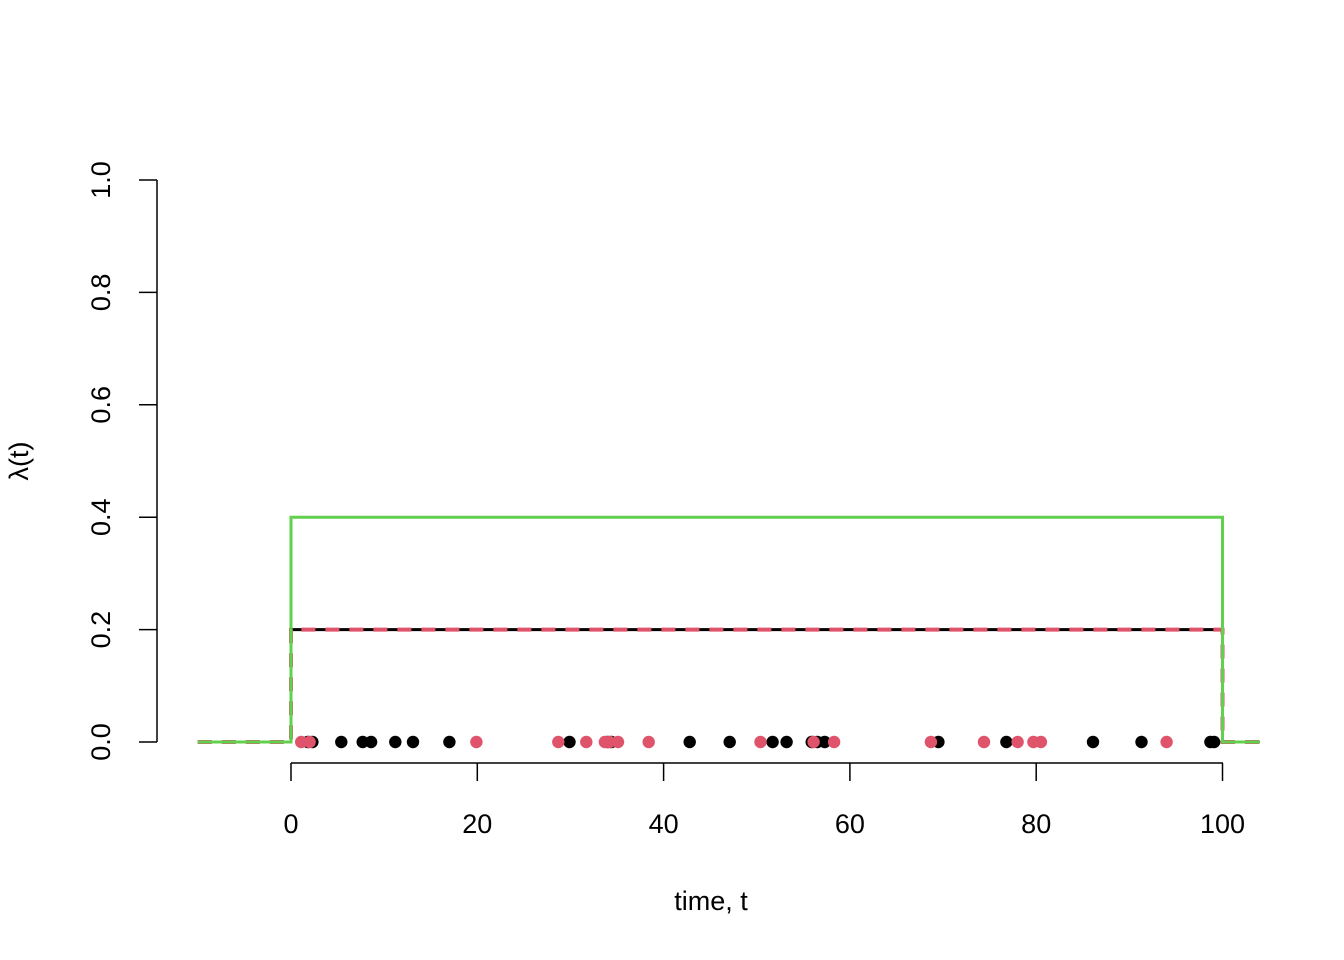  I want to click on y-tick-label: 0.8, so click(101, 293).